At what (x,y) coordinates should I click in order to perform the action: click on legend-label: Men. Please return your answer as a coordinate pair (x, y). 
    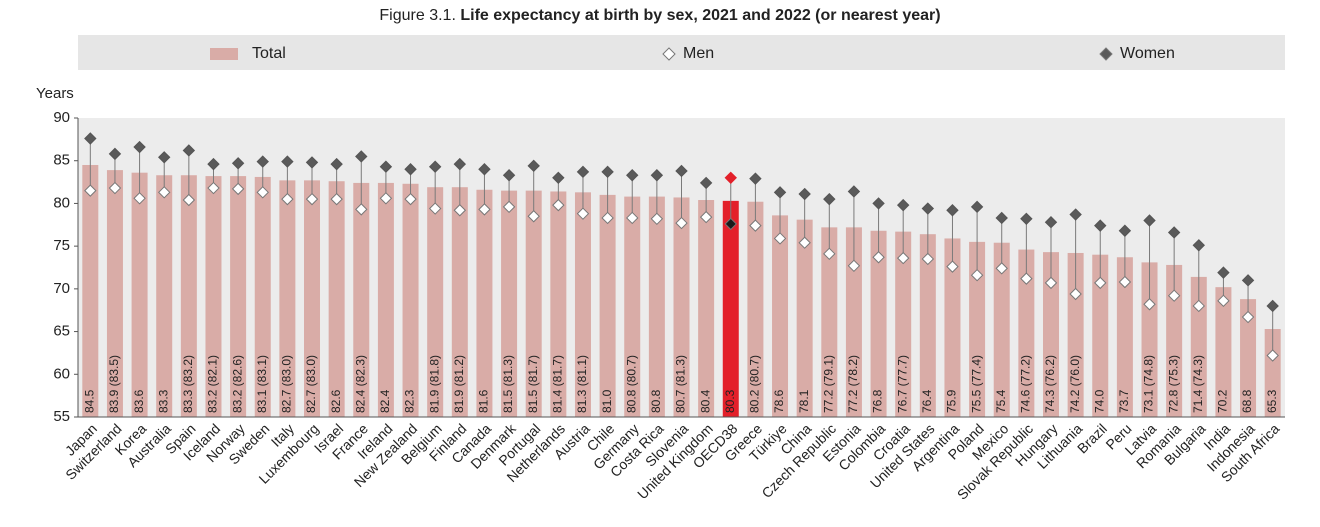
    Looking at the image, I should click on (698, 53).